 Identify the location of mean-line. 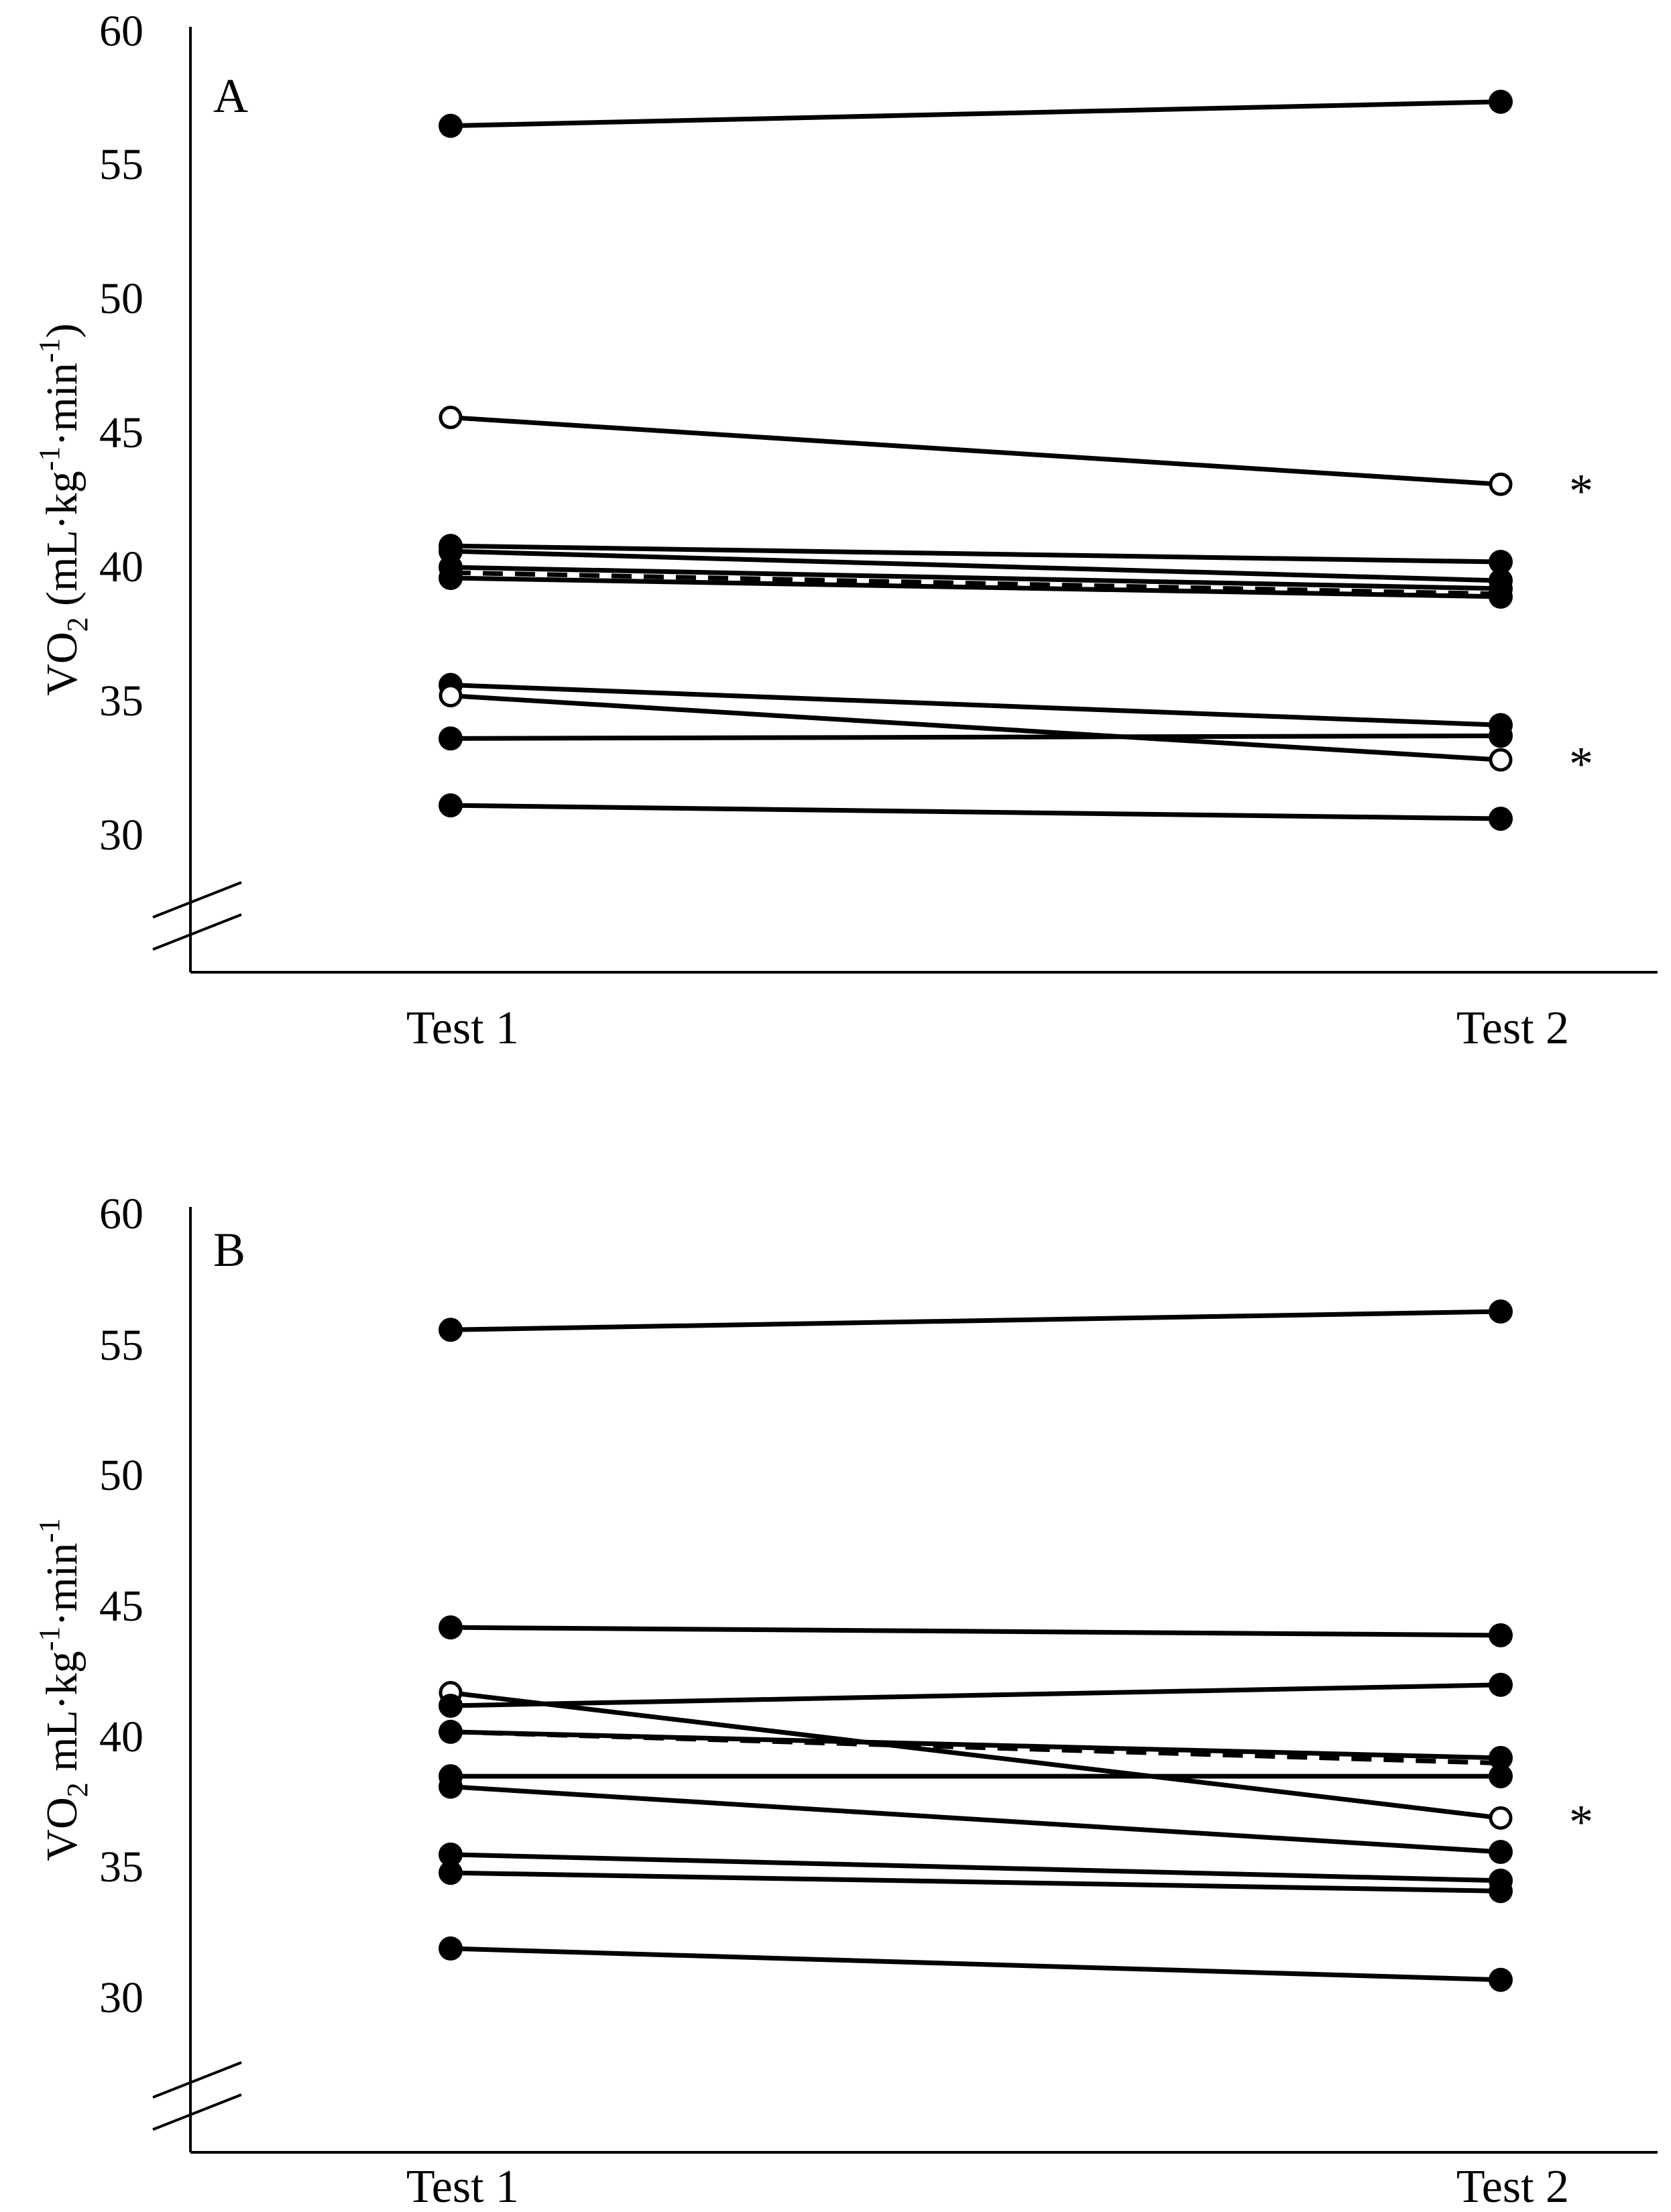
(975, 583).